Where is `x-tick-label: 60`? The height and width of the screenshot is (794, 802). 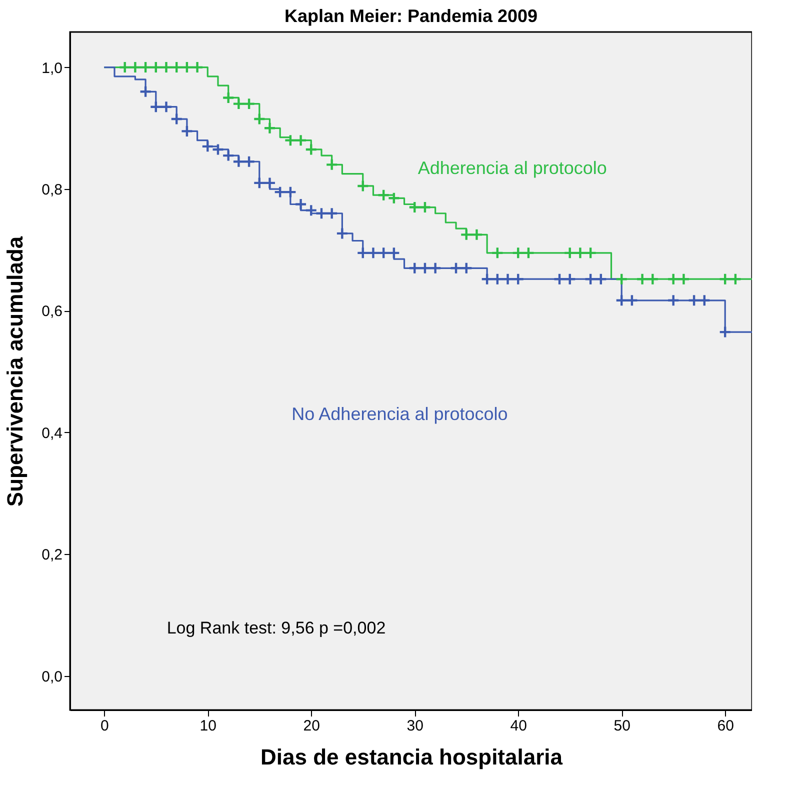
x-tick-label: 60 is located at coordinates (725, 726).